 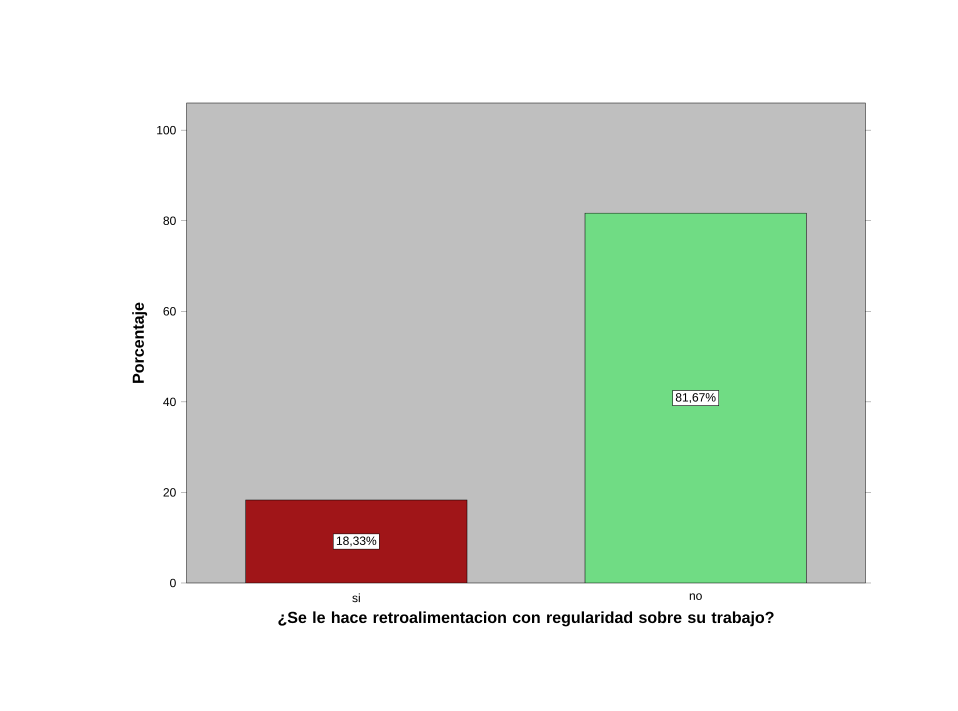 I want to click on x-tick-label: si, so click(x=356, y=597).